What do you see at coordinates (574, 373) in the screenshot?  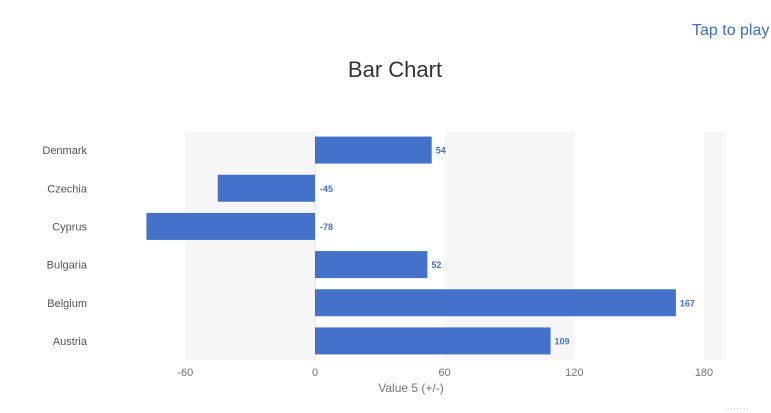 I see `x-tick-label: 120` at bounding box center [574, 373].